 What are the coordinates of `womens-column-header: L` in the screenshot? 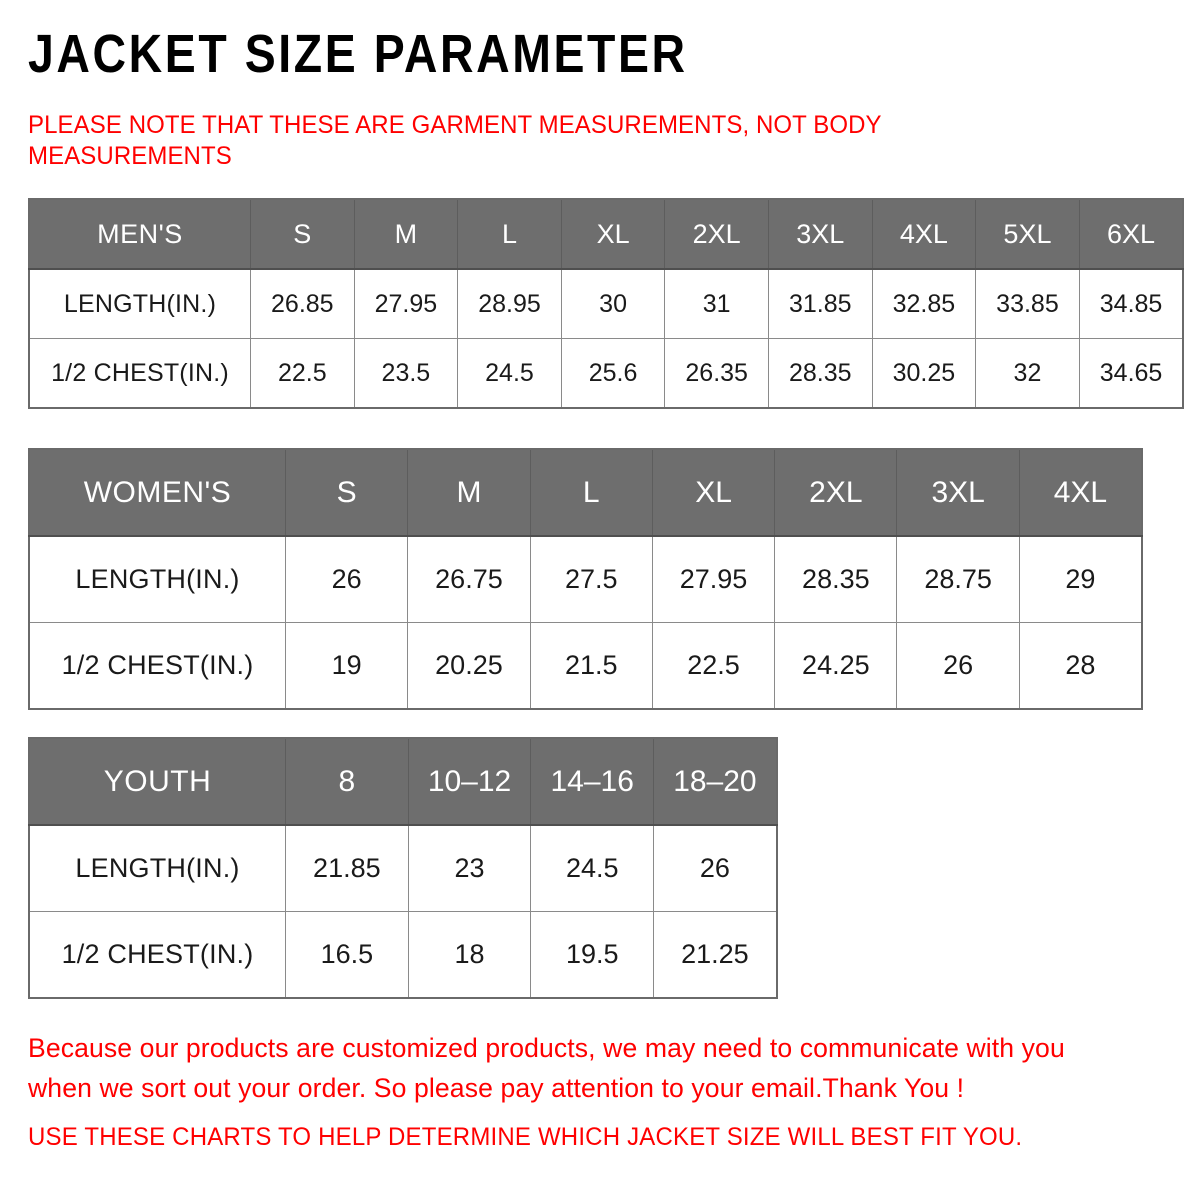 It's located at (591, 492).